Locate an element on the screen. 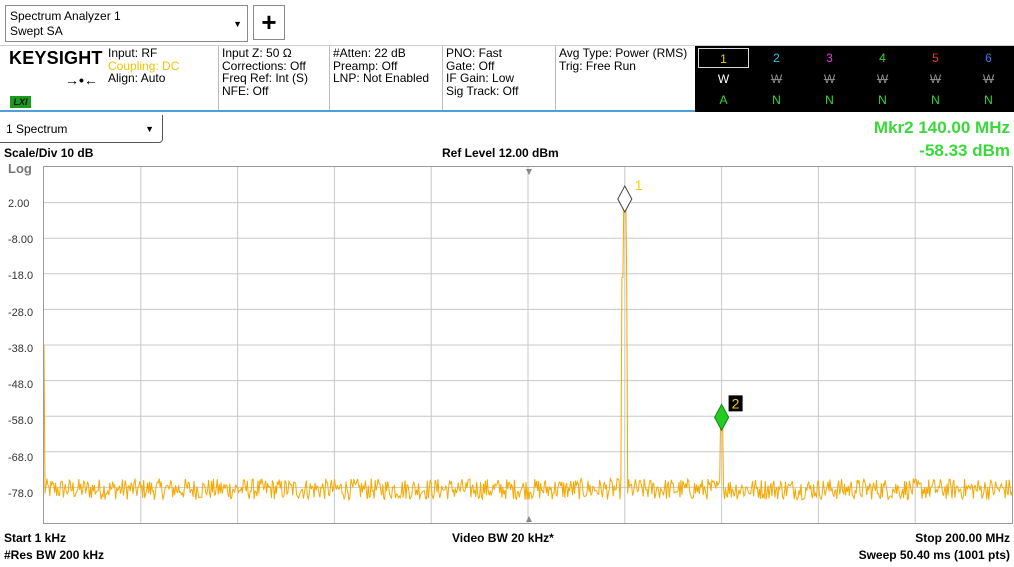 This screenshot has width=1014, height=567. center-freq-marker-icon is located at coordinates (529, 519).